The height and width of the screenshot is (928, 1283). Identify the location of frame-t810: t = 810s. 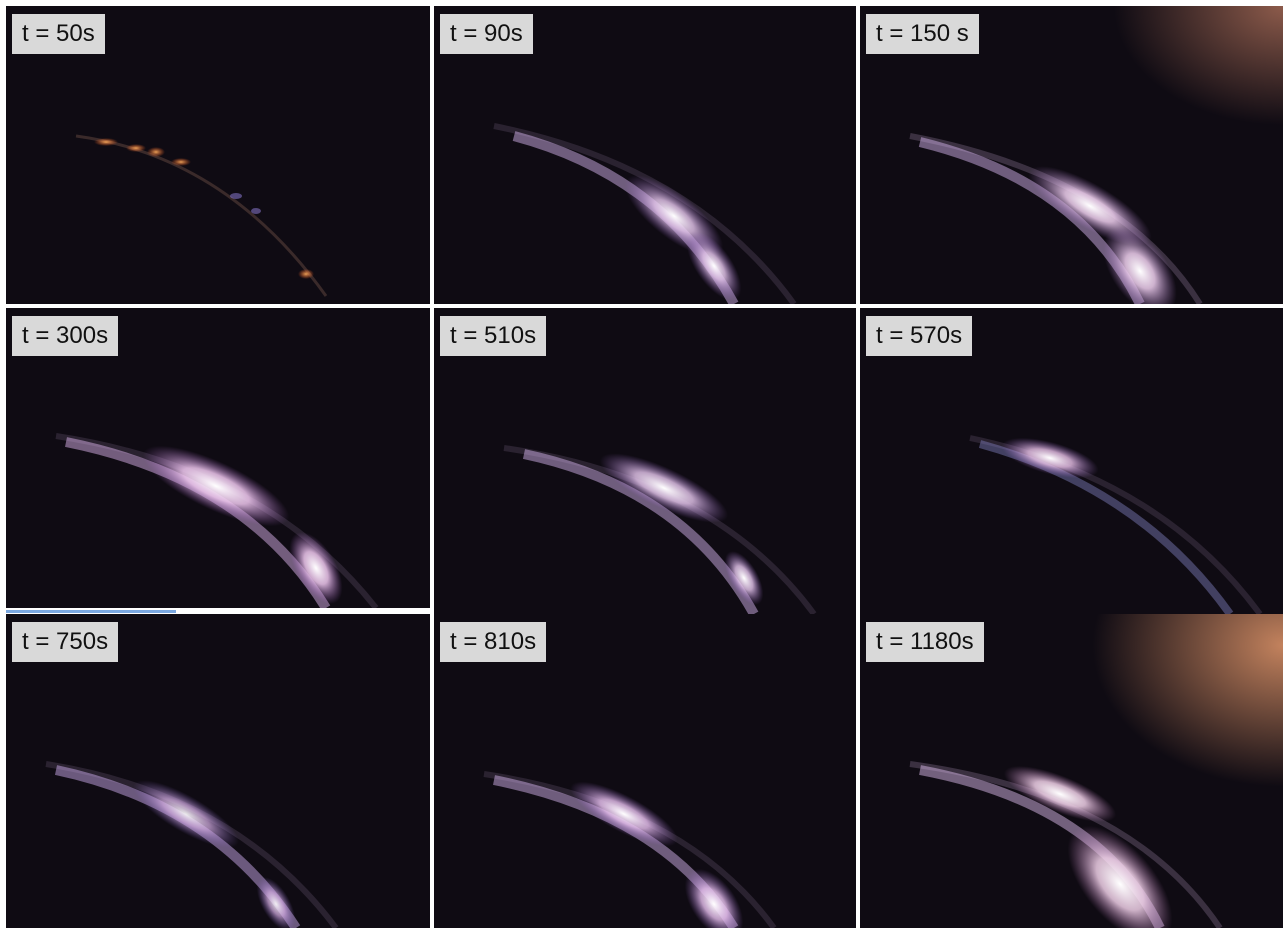
(645, 771).